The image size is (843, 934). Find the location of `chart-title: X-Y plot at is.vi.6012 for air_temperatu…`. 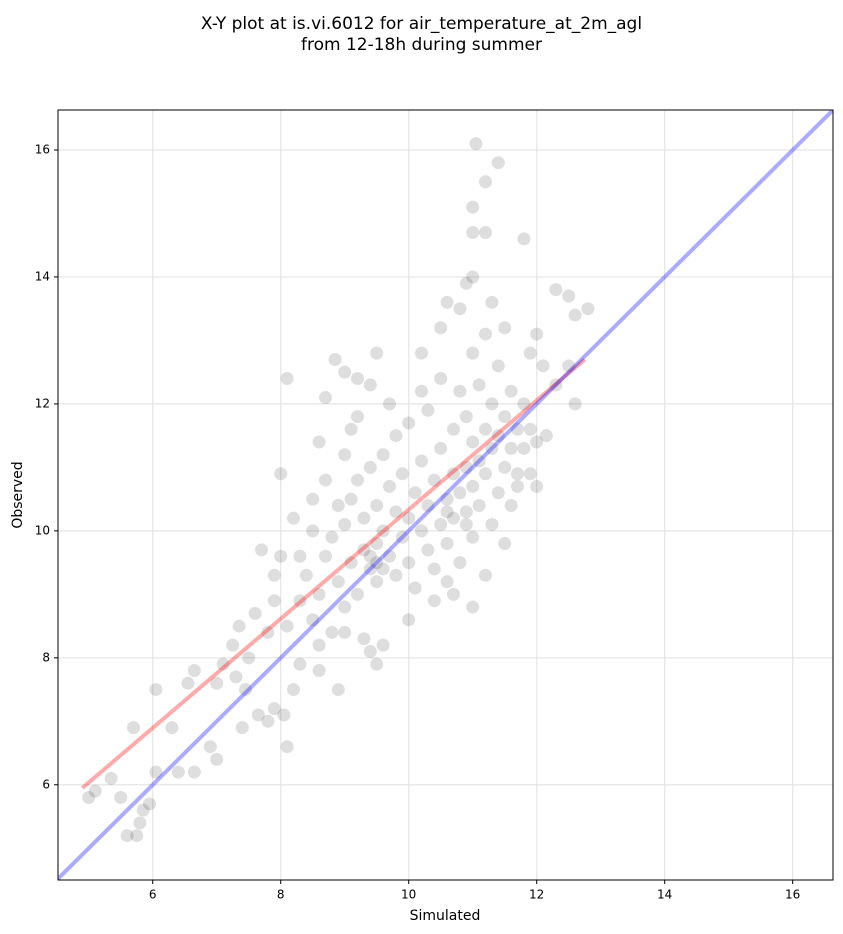

chart-title: X-Y plot at is.vi.6012 for air_temperatu… is located at coordinates (421, 34).